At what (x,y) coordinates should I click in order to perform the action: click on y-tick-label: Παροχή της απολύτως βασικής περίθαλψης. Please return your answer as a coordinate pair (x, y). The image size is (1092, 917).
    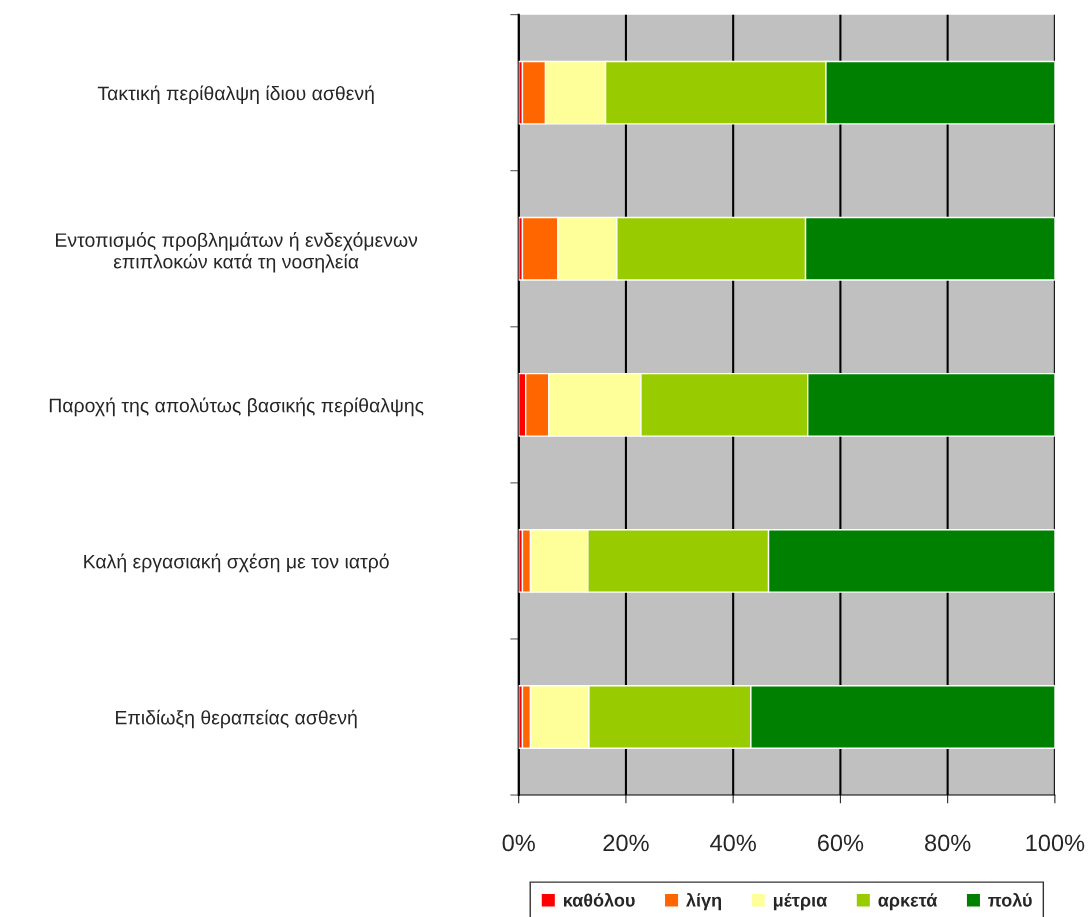
    Looking at the image, I should click on (236, 407).